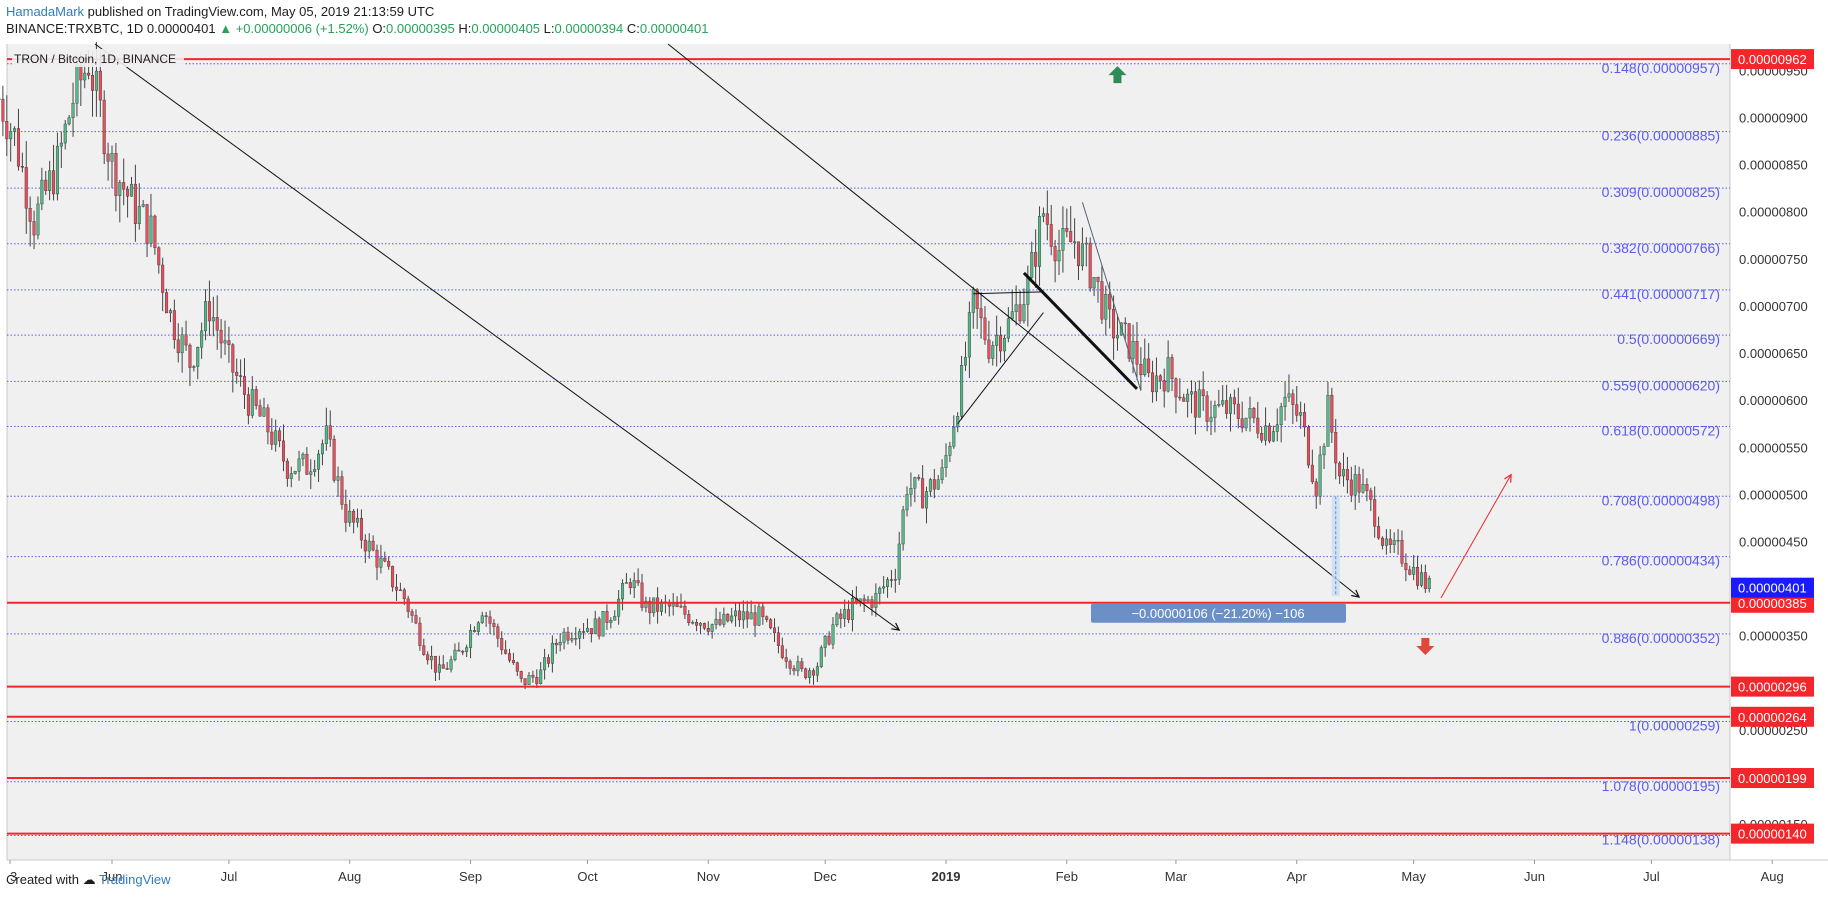  Describe the element at coordinates (1773, 306) in the screenshot. I see `y-tick-label: 0.00000700` at that location.